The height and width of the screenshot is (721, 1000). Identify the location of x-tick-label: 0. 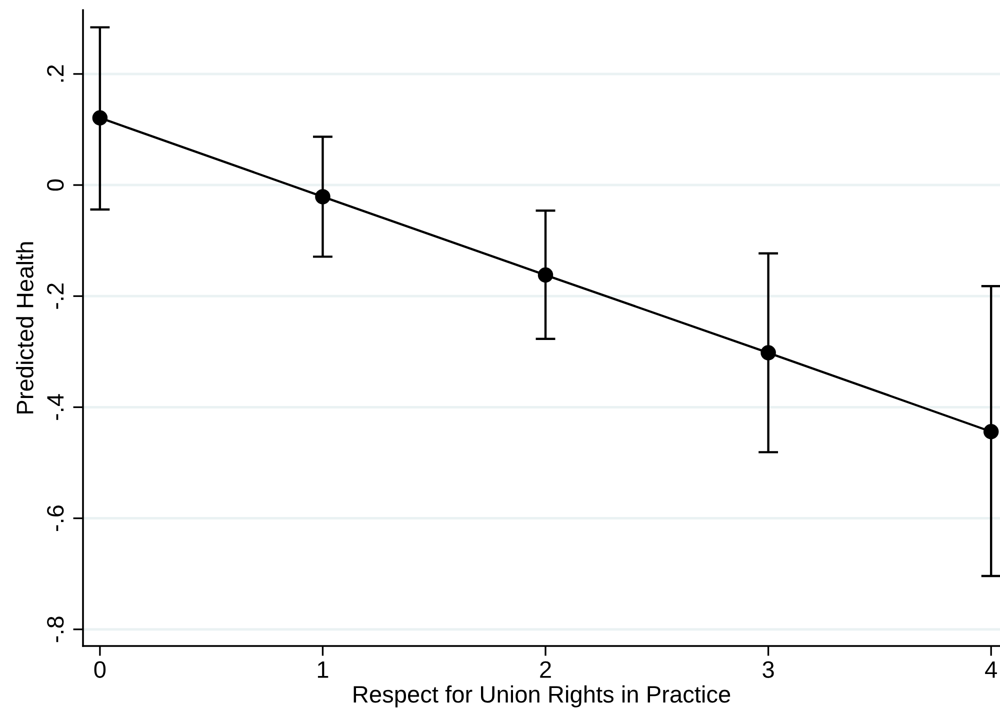
(100, 669).